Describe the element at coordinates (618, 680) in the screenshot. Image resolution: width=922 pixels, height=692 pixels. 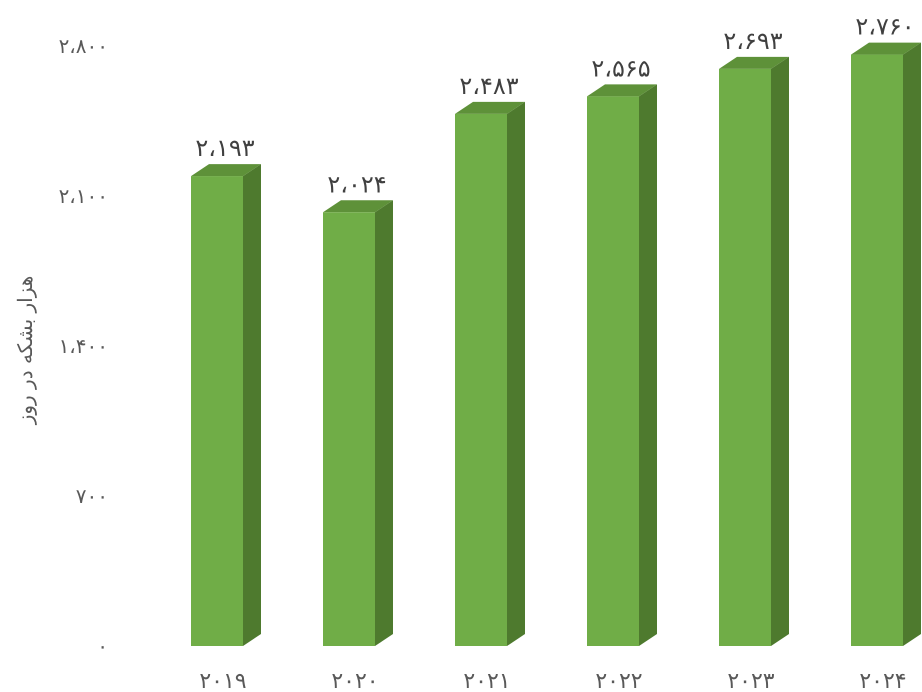
I see `x-tick-label: ۲۰۲۲` at that location.